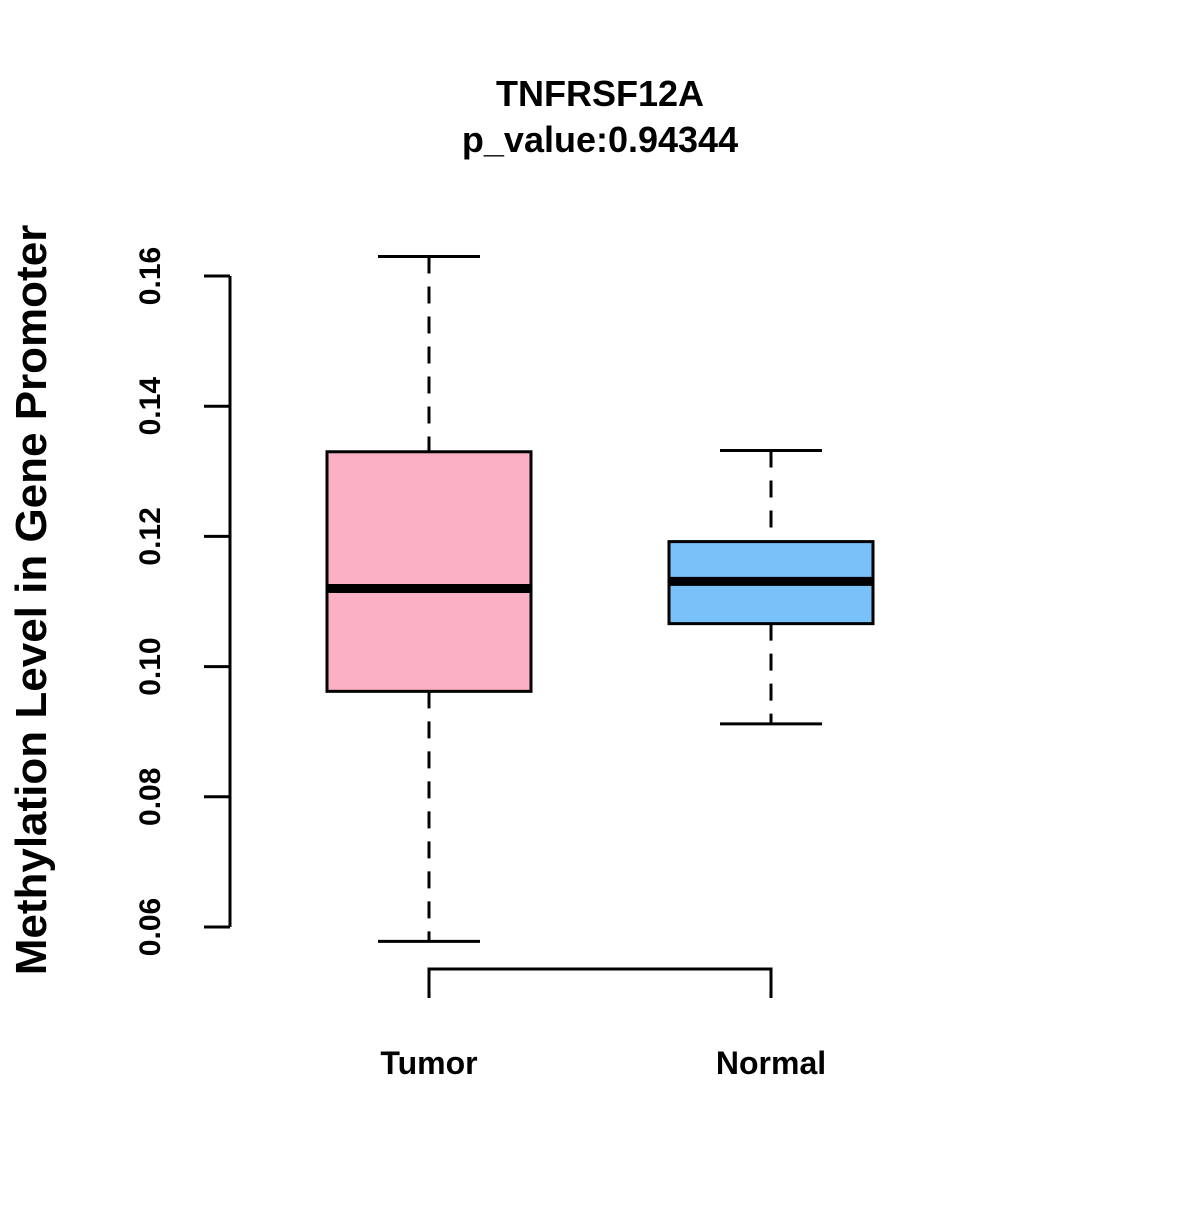 Image resolution: width=1200 pixels, height=1205 pixels. Describe the element at coordinates (150, 666) in the screenshot. I see `y-tick-label: 0.10` at that location.